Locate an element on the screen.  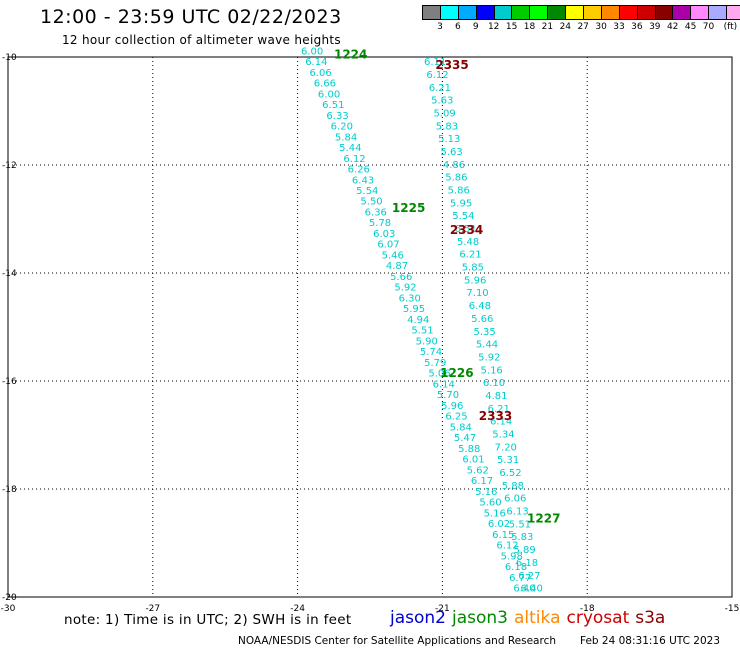
satellite-legend: jason2 jason3 altika cryosat s3a is located at coordinates (530, 618).